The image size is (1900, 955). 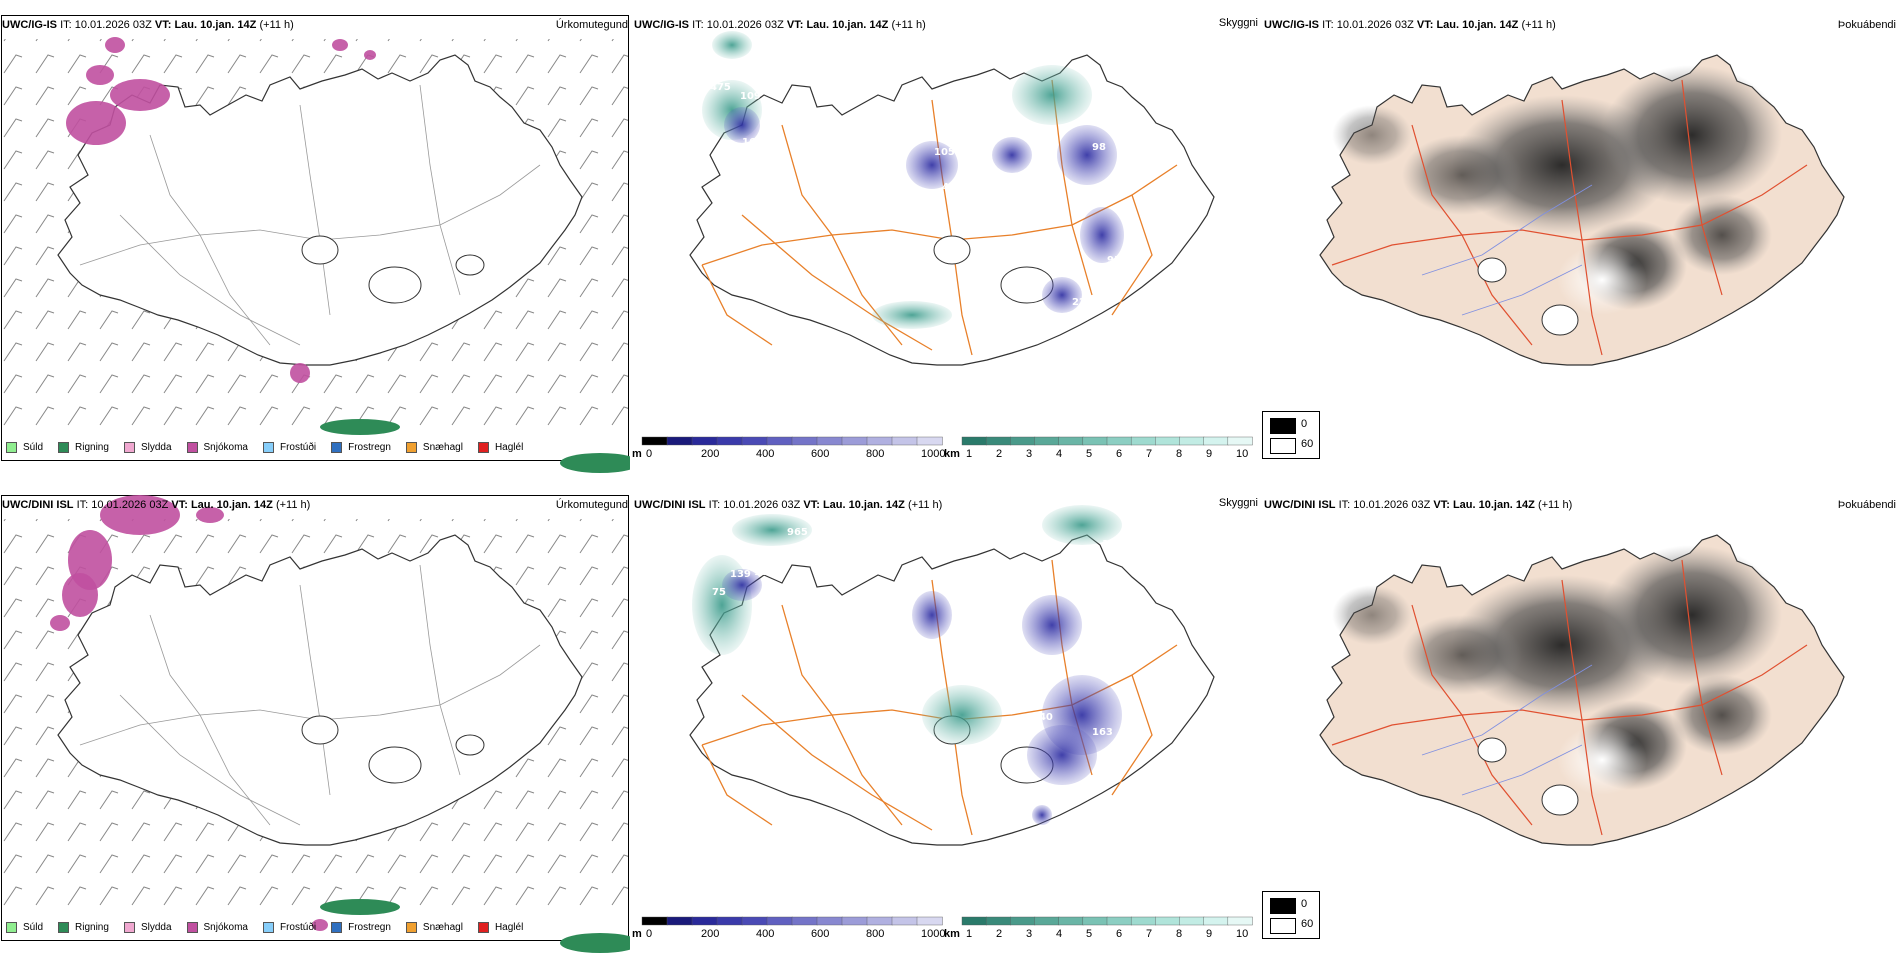 I want to click on legend-label: Frostúði, so click(x=298, y=447).